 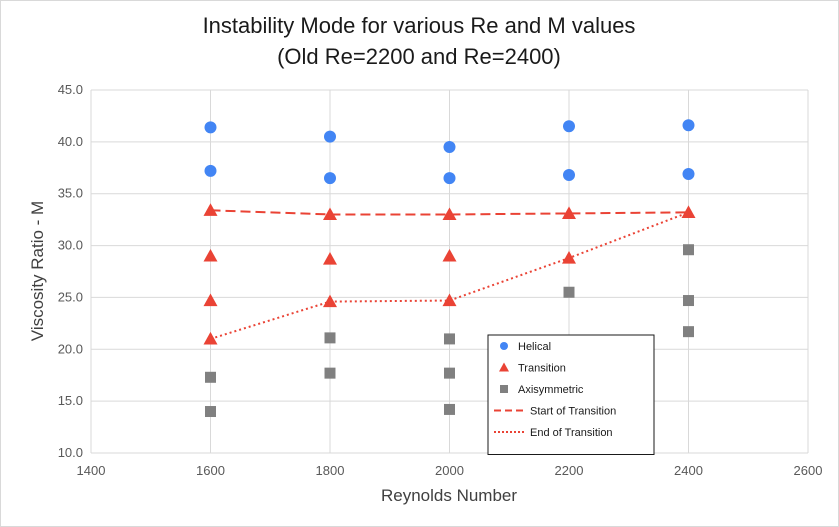 I want to click on x-tick-label: 2600, so click(x=808, y=470).